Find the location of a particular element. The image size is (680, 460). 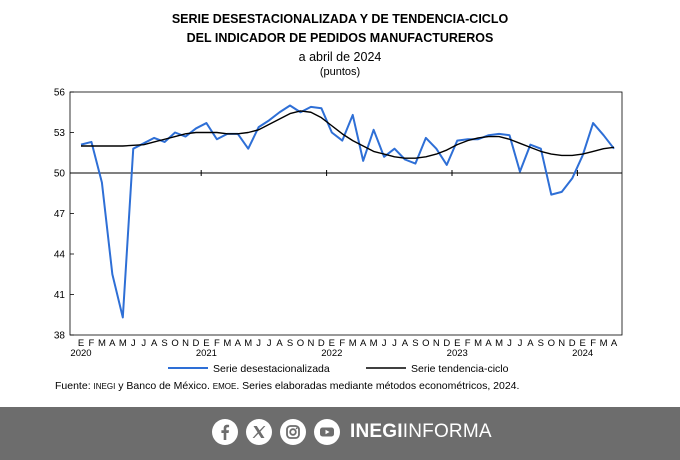

brand-light: INFORMA is located at coordinates (447, 431).